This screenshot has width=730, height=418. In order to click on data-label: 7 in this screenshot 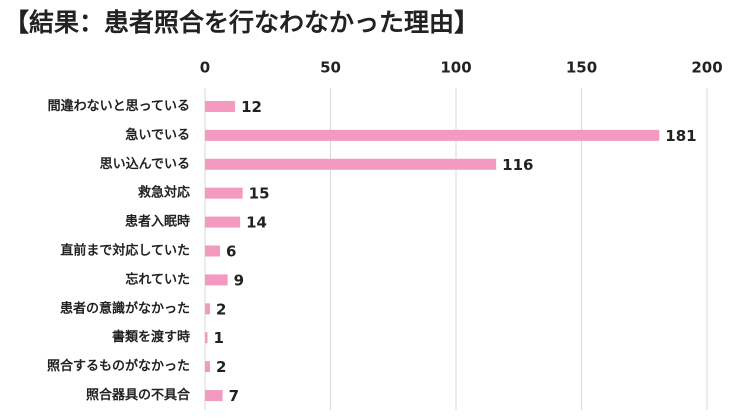, I will do `click(234, 396)`.